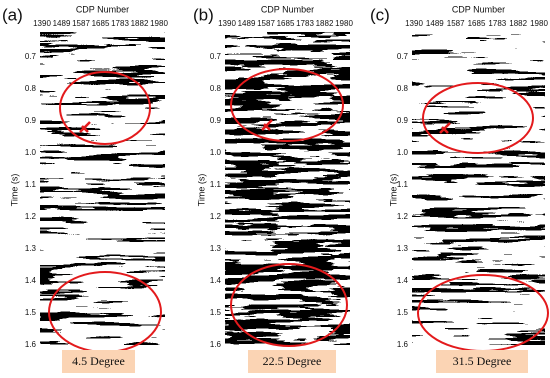 The image size is (550, 378). What do you see at coordinates (203, 14) in the screenshot?
I see `panel-label: (b)` at bounding box center [203, 14].